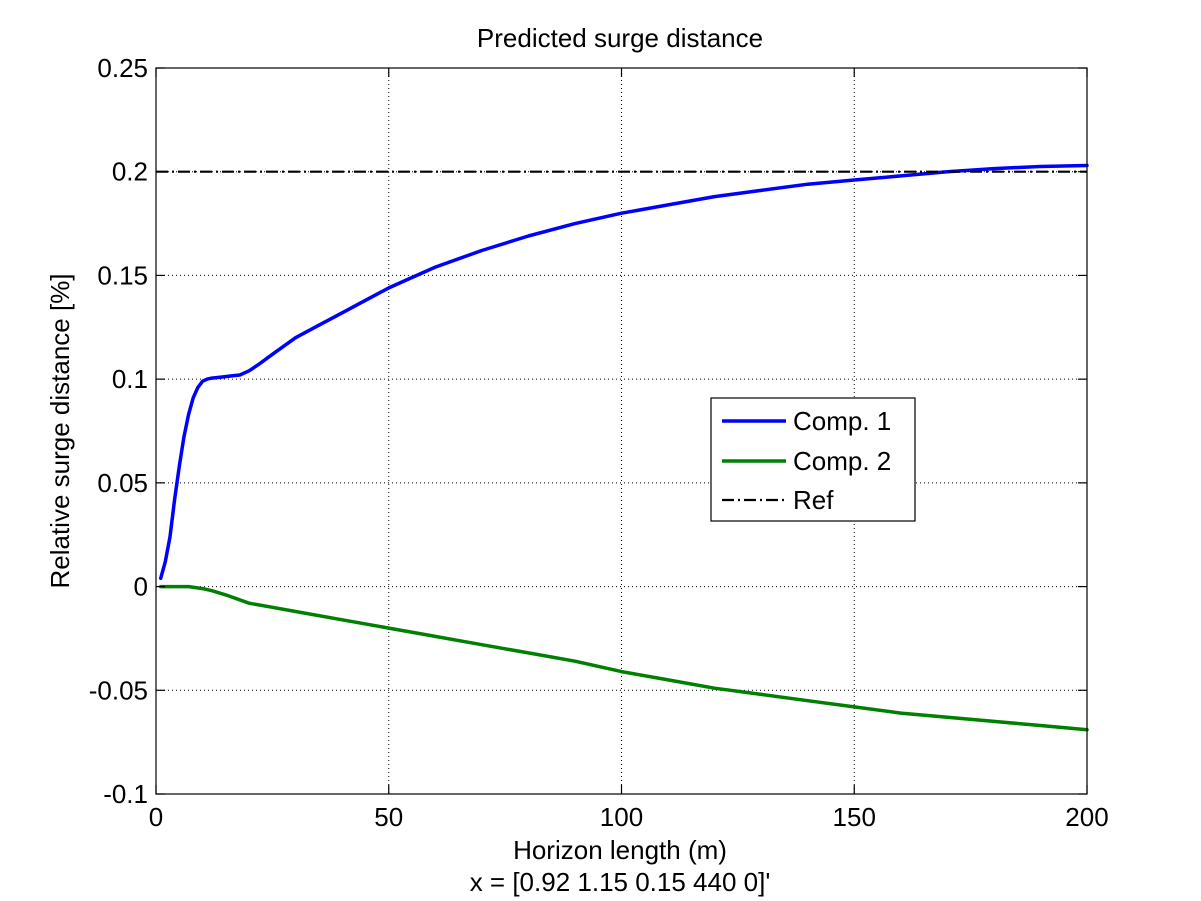  What do you see at coordinates (620, 38) in the screenshot?
I see `chart-title: Predicted surge distance` at bounding box center [620, 38].